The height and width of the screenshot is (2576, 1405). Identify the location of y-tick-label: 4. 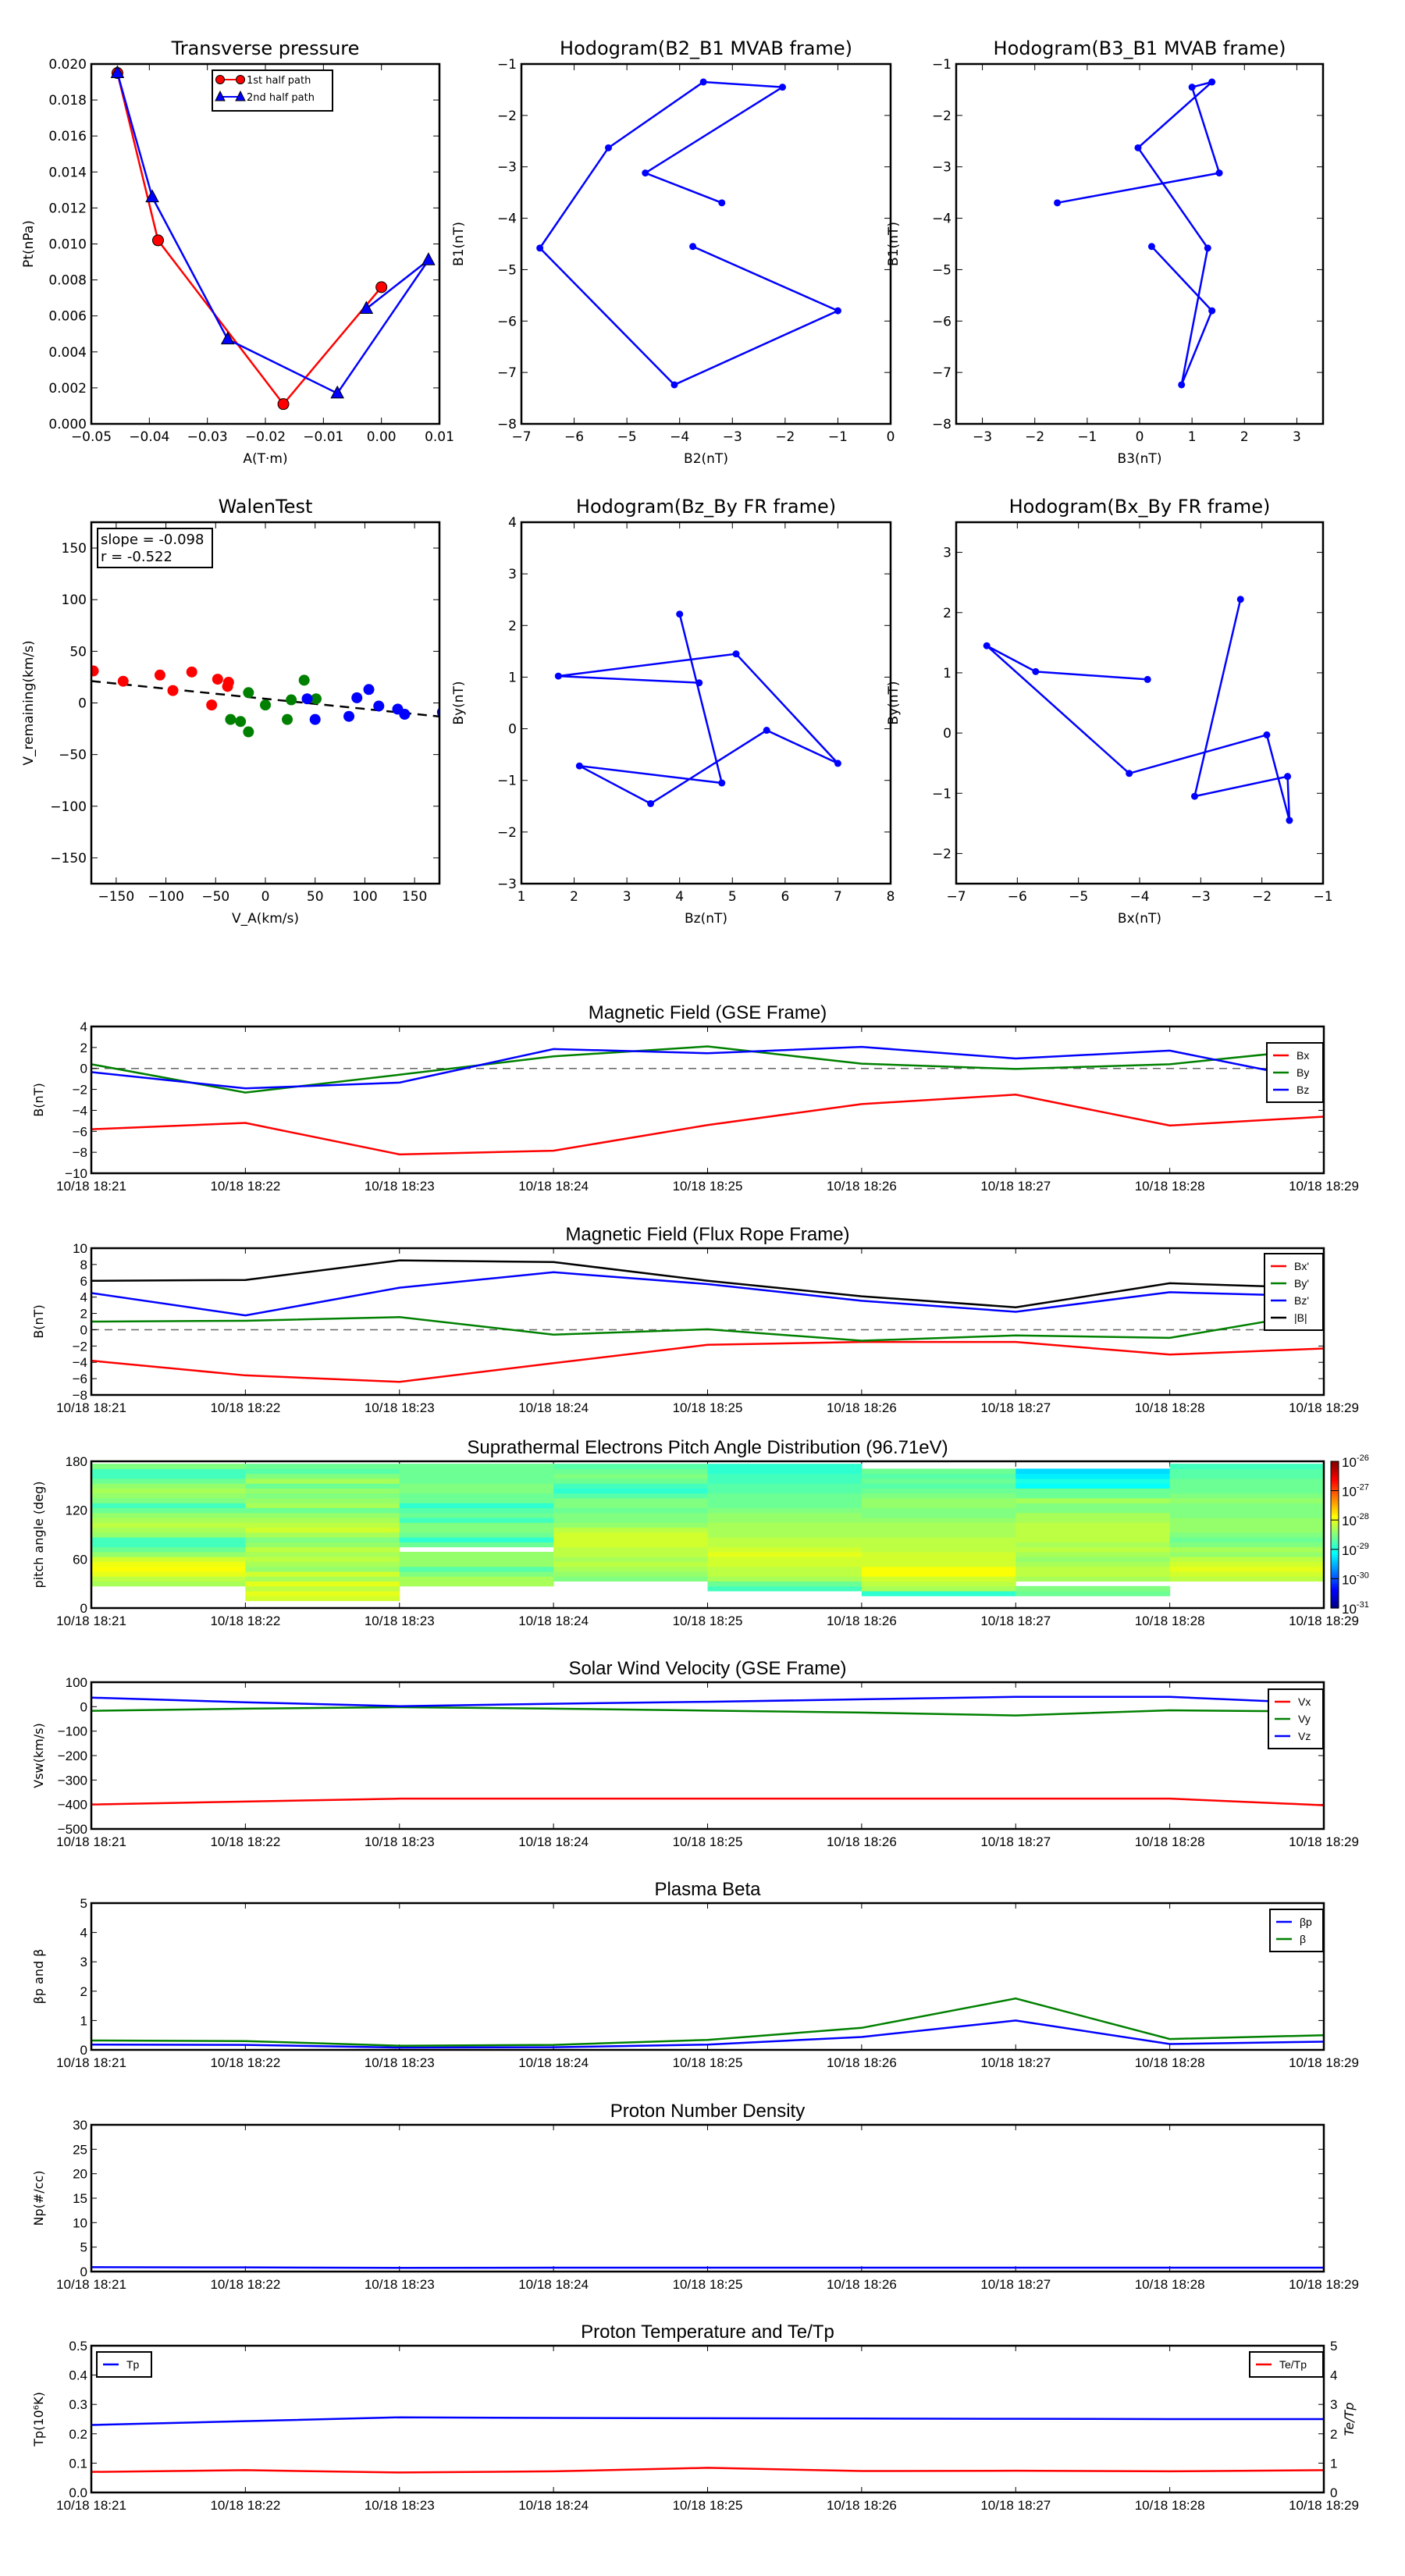
(512, 523).